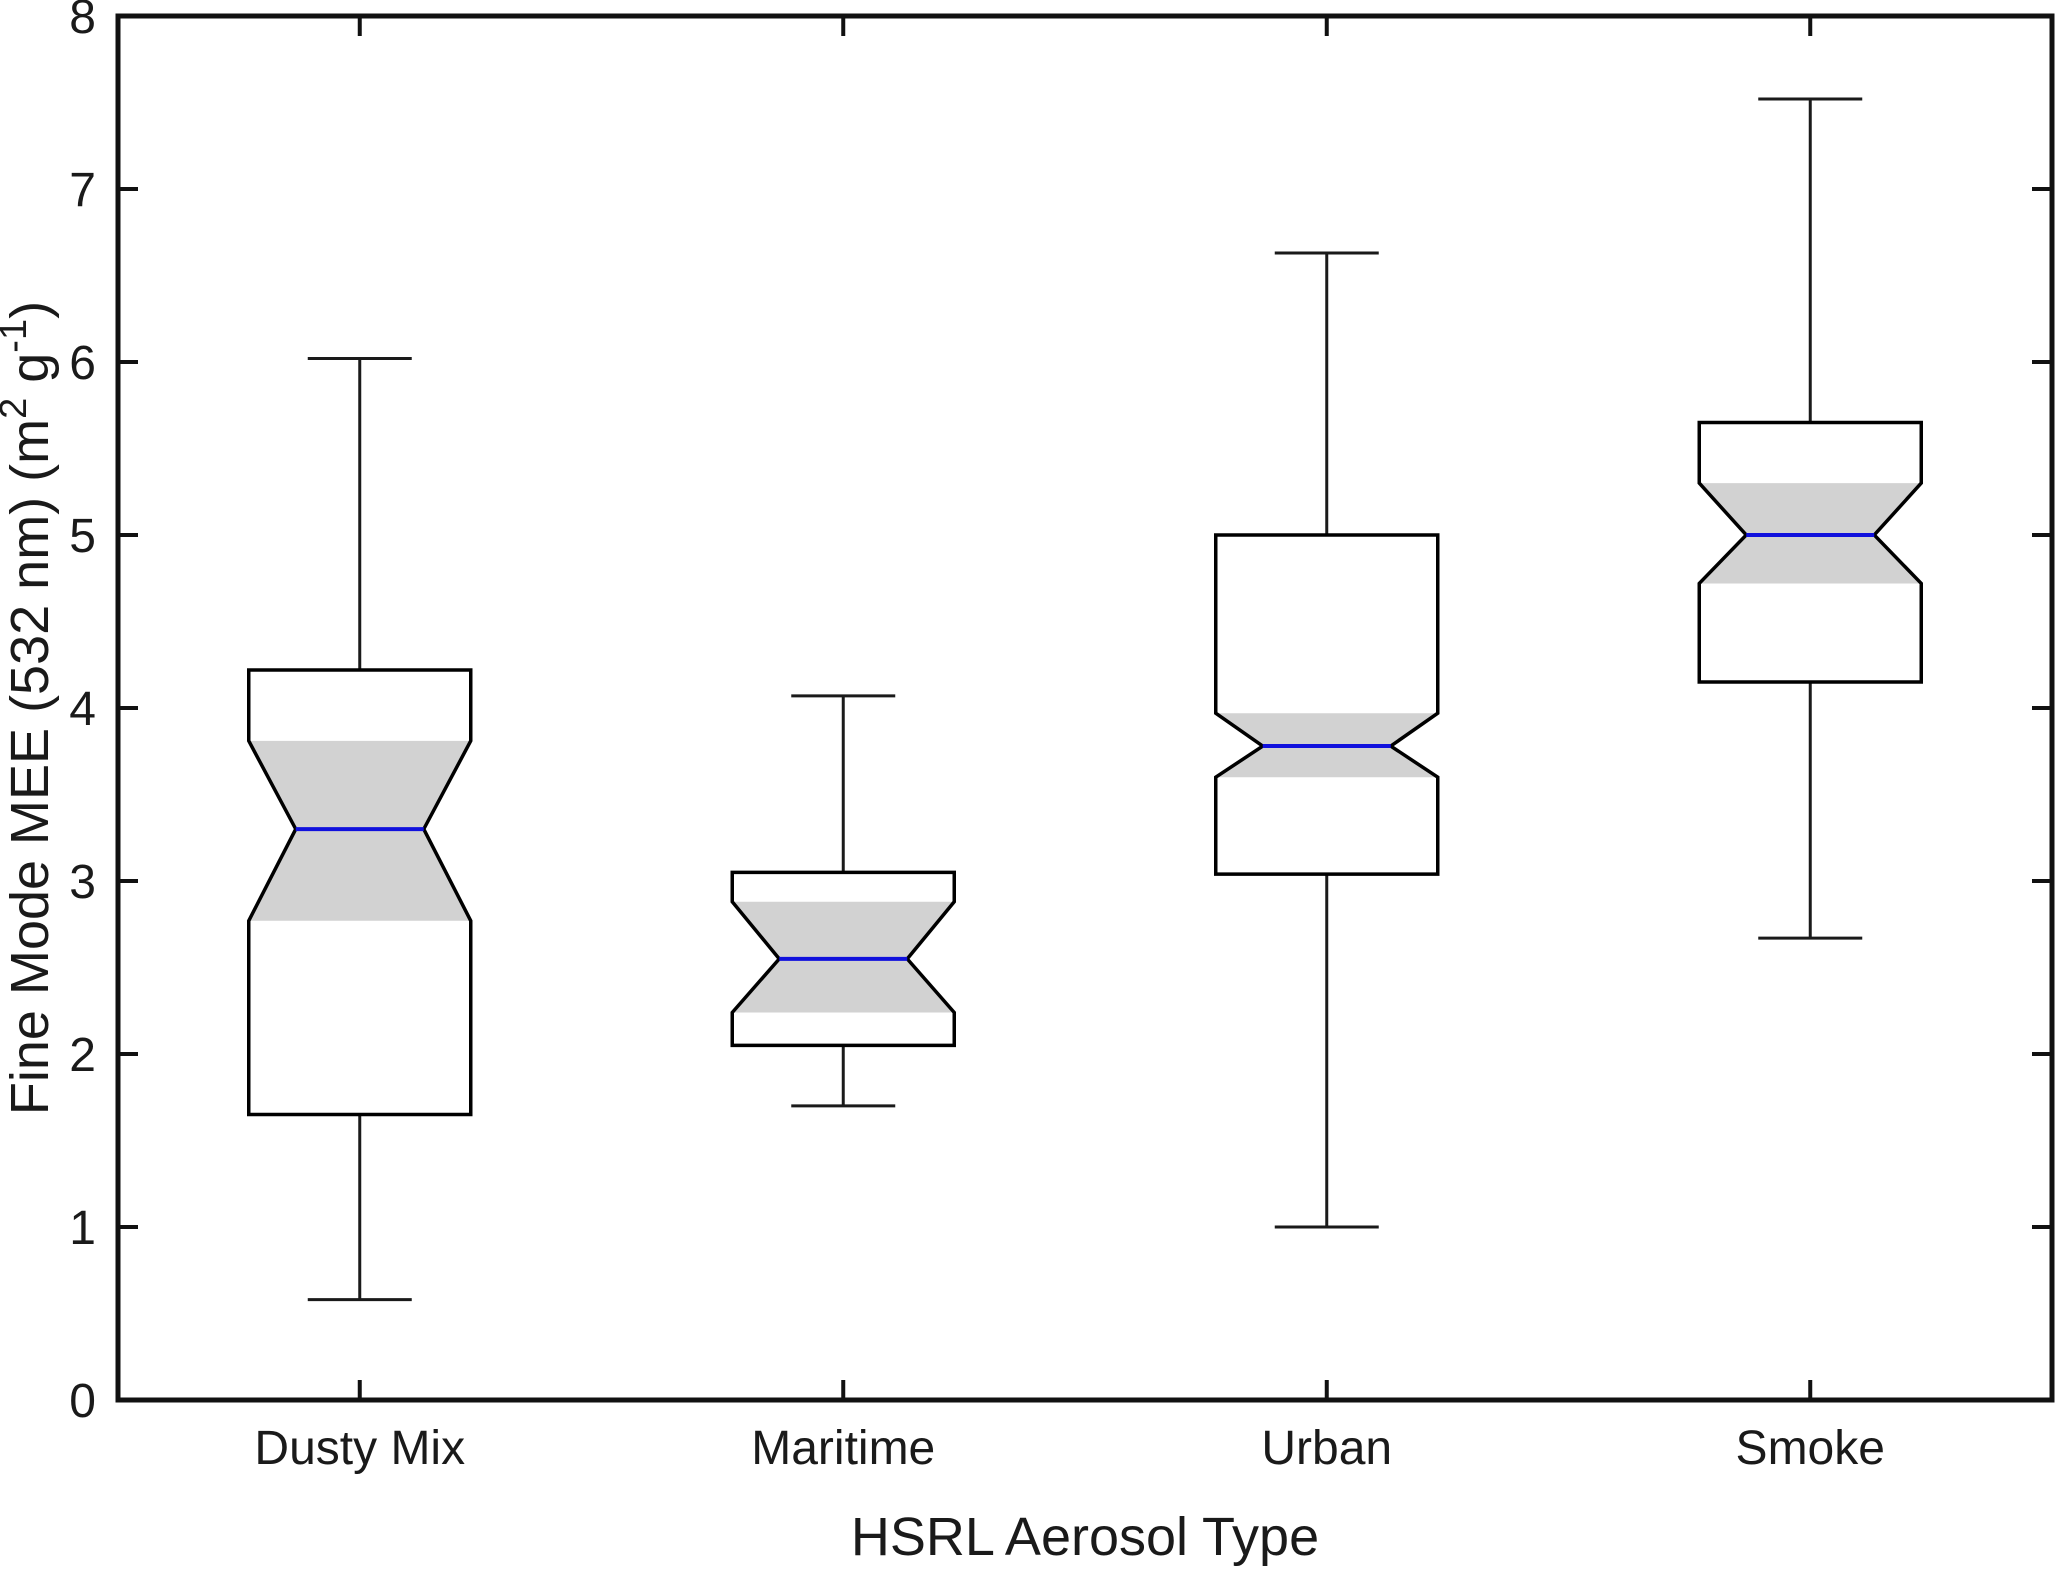  Describe the element at coordinates (1326, 1448) in the screenshot. I see `x-tick-label-urban: Urban` at that location.